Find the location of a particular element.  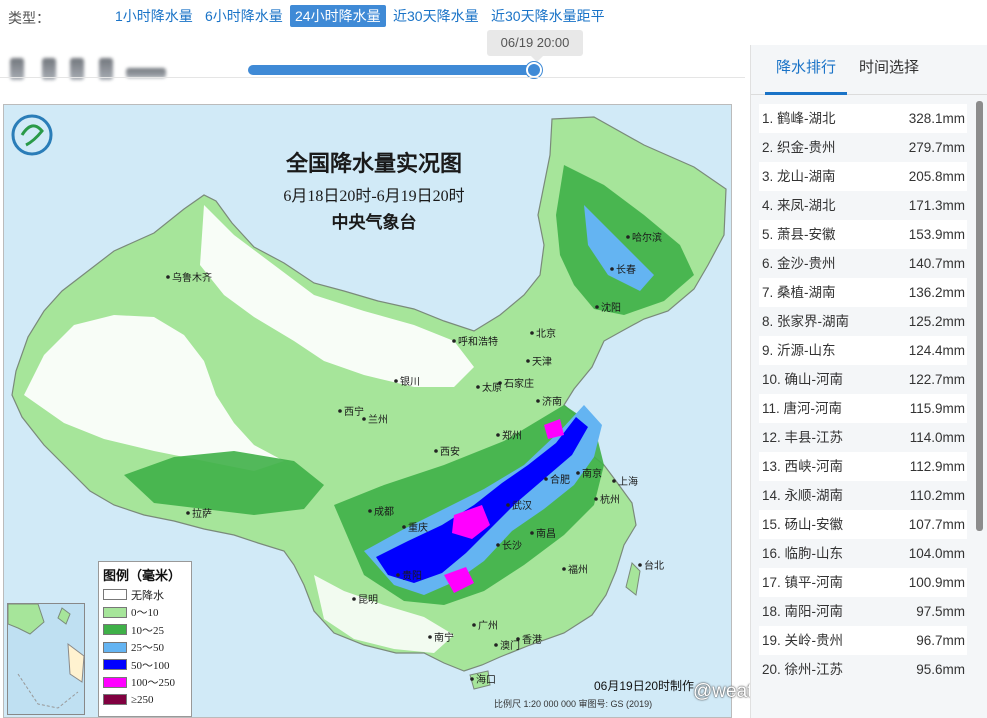

ranking-station: 10. 确山-河南 is located at coordinates (803, 379).